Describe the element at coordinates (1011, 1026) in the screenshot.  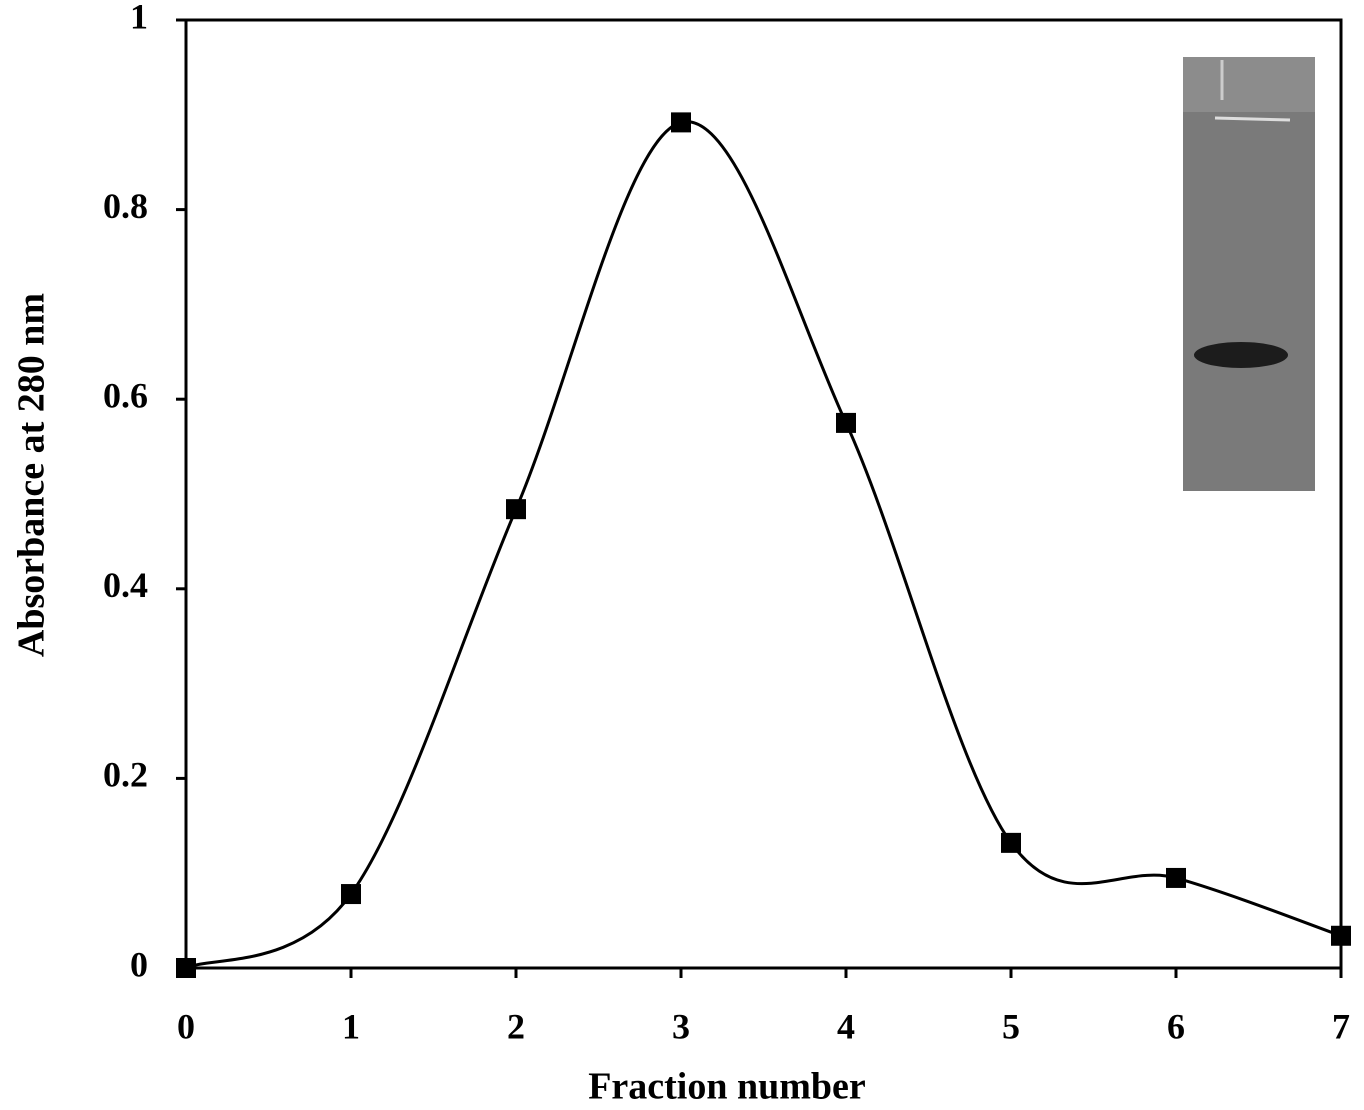
I see `x-tick-label: 5` at that location.